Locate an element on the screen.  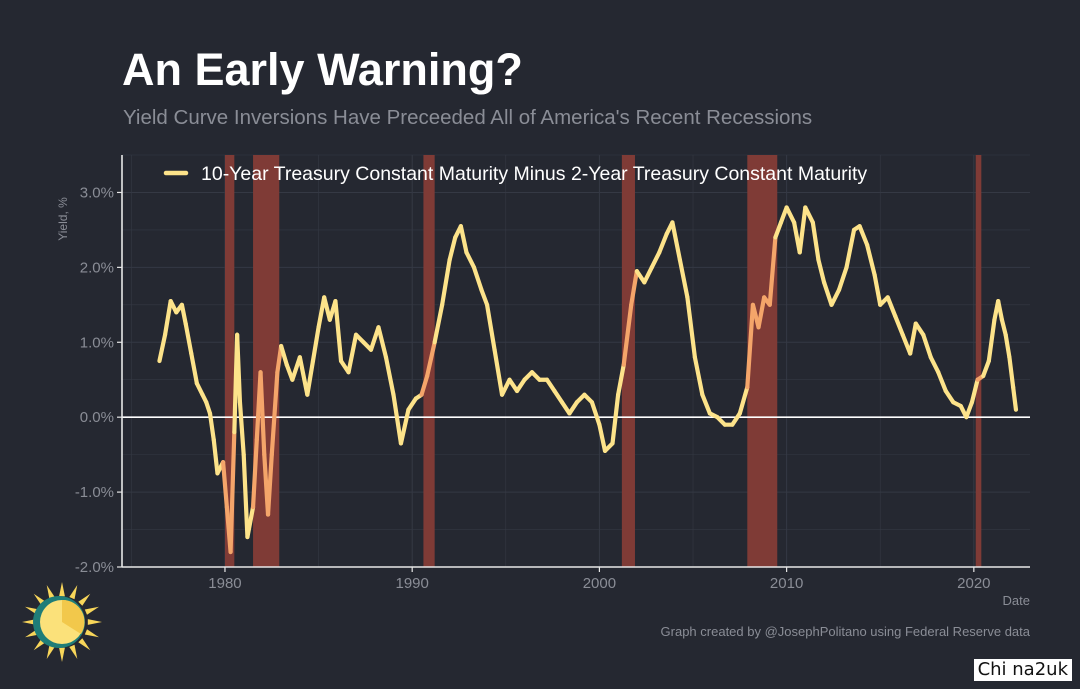
sun-logo-icon is located at coordinates (62, 622).